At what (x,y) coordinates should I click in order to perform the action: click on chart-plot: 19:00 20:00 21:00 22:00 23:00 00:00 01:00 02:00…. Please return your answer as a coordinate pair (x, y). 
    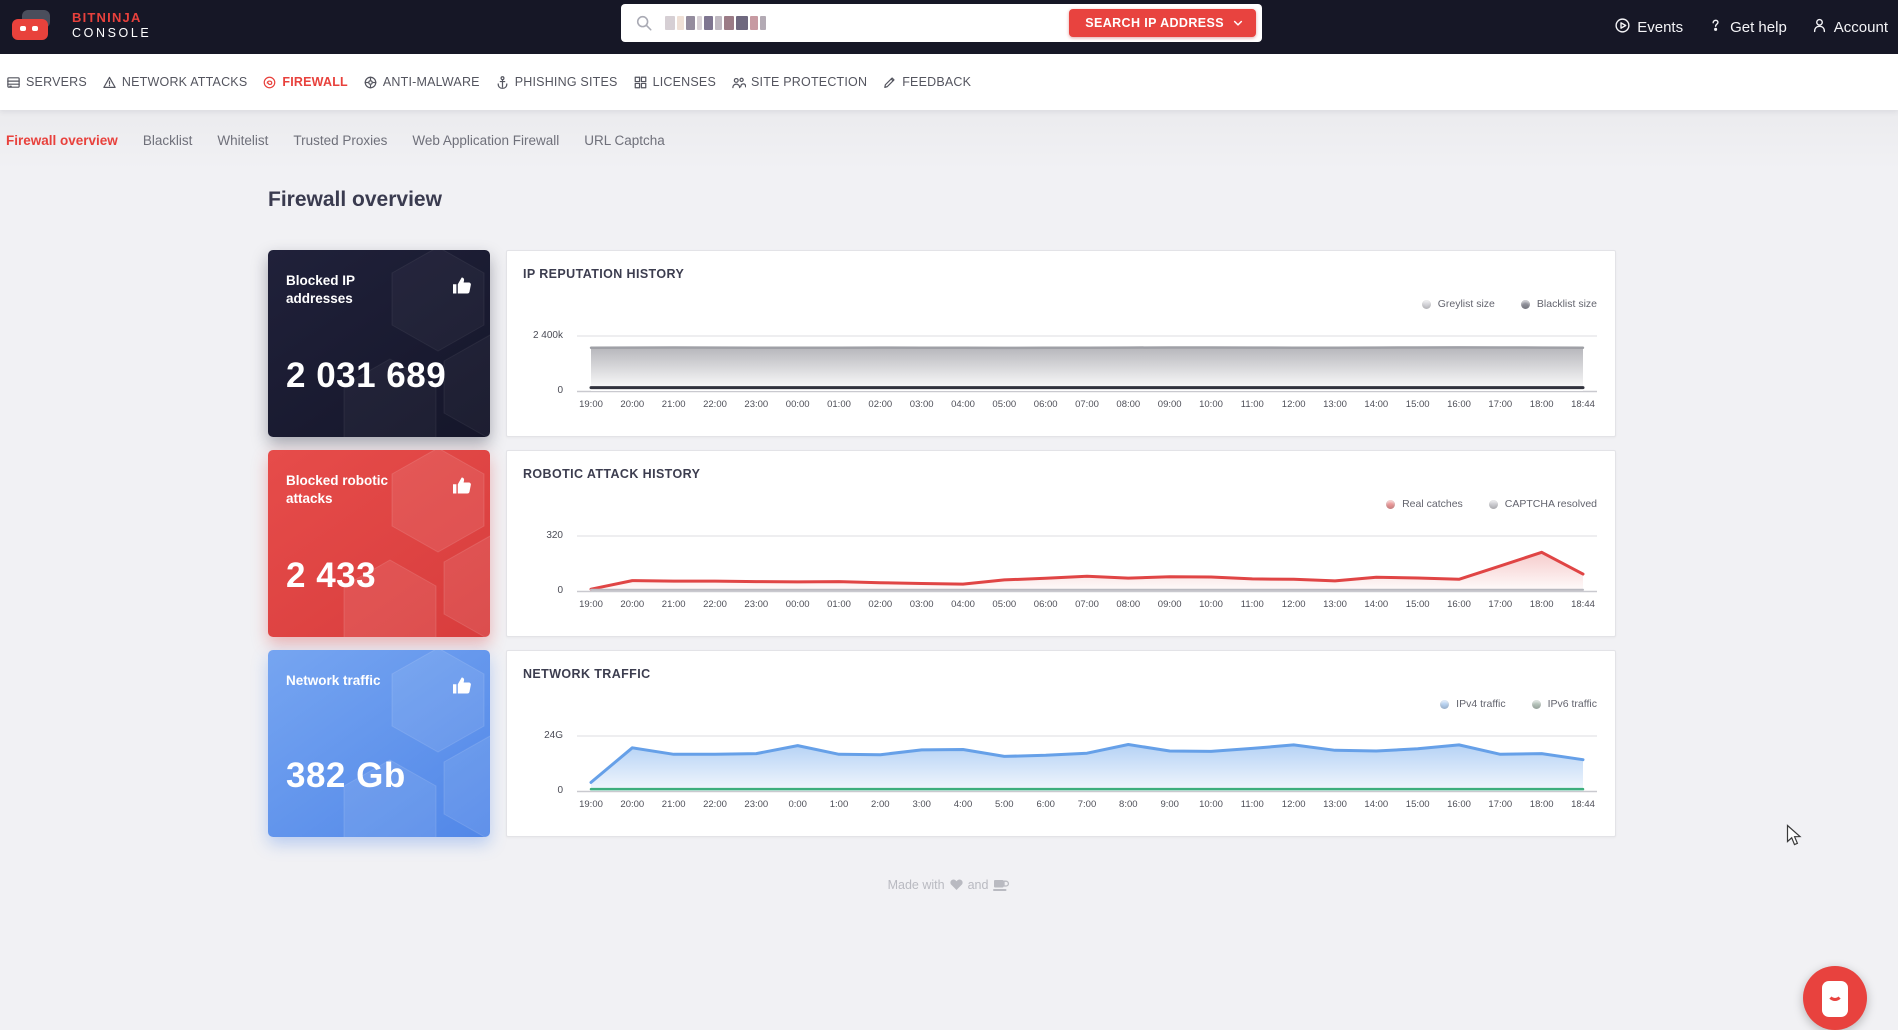
    Looking at the image, I should click on (1087, 572).